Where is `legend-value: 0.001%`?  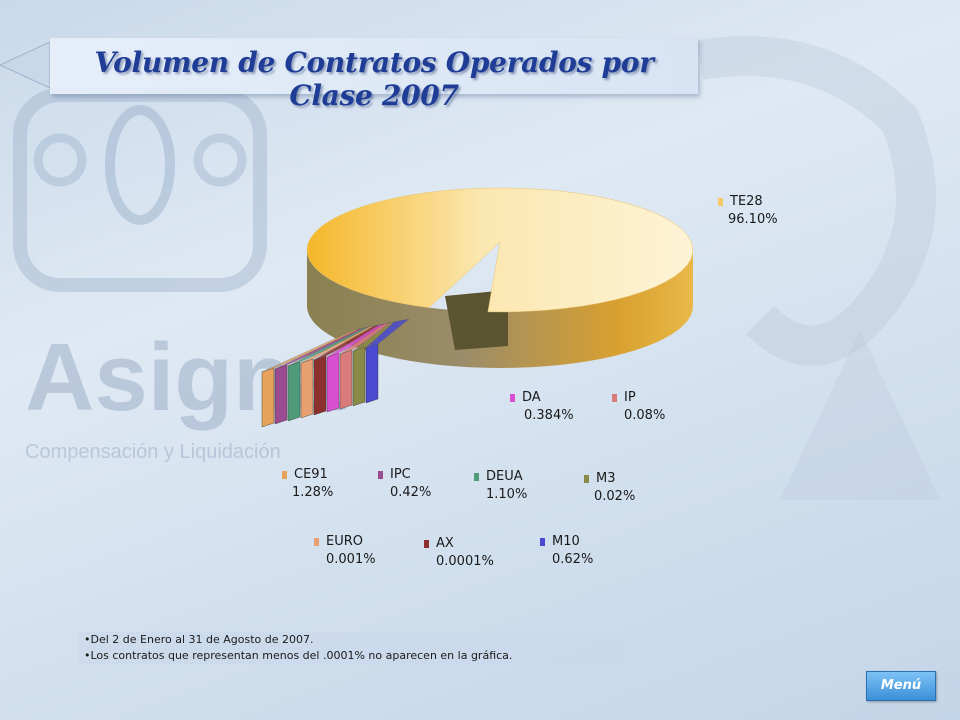 legend-value: 0.001% is located at coordinates (351, 559).